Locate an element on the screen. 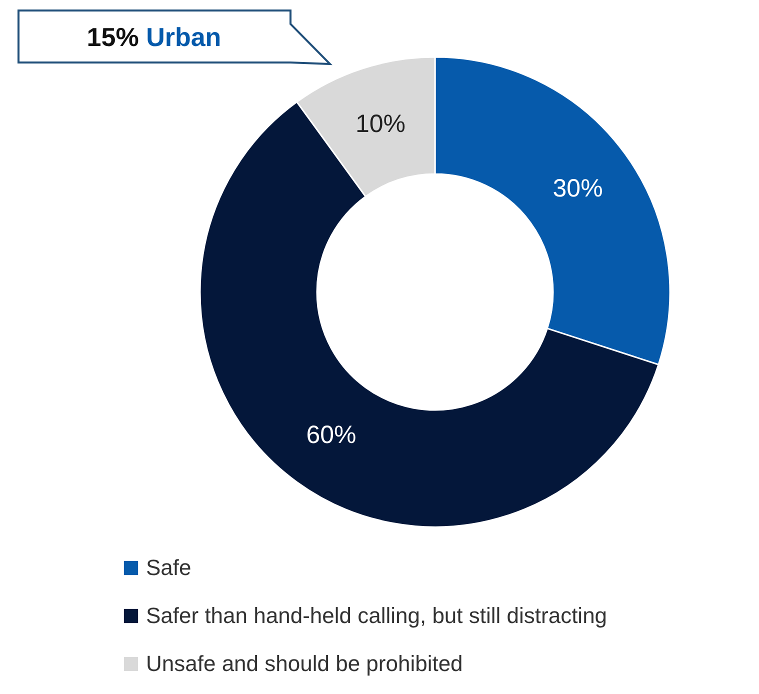 The image size is (759, 694). data-label: 30% is located at coordinates (577, 188).